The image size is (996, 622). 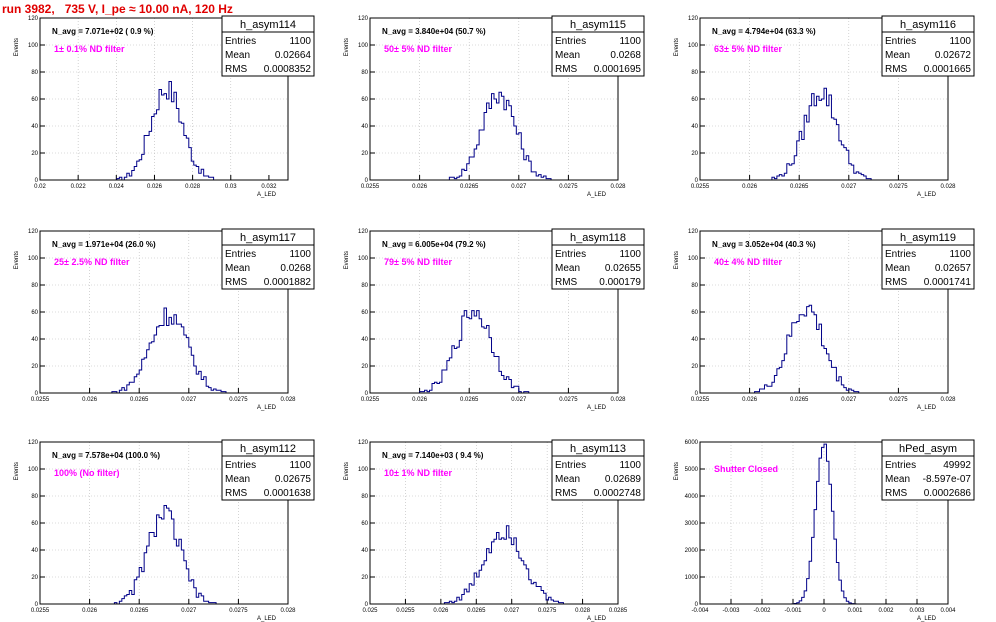 I want to click on y-tick-label: 0, so click(x=697, y=181).